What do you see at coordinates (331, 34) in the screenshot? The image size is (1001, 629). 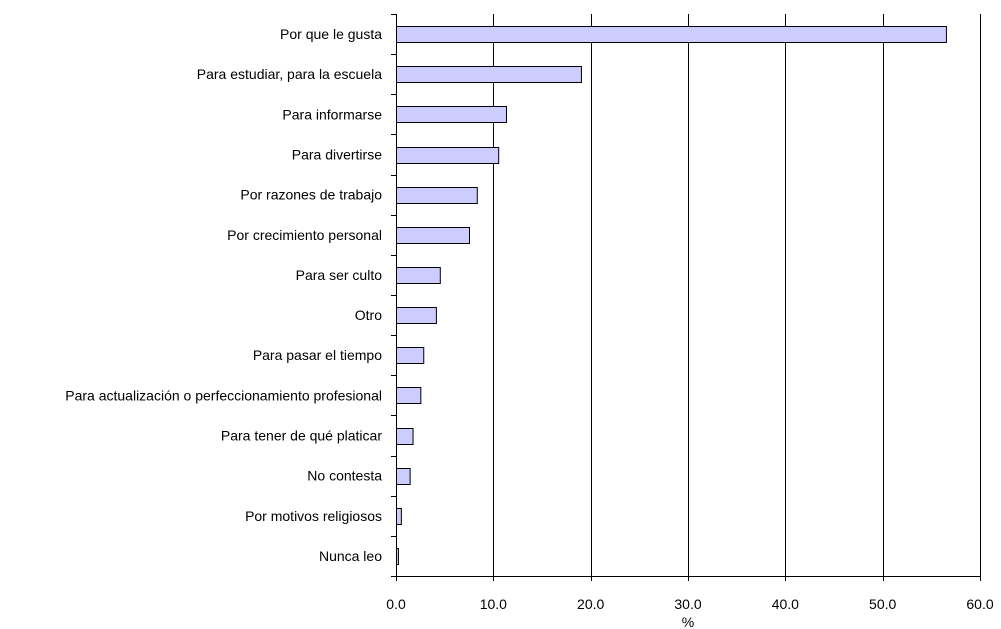 I see `category-label: Por que le gusta` at bounding box center [331, 34].